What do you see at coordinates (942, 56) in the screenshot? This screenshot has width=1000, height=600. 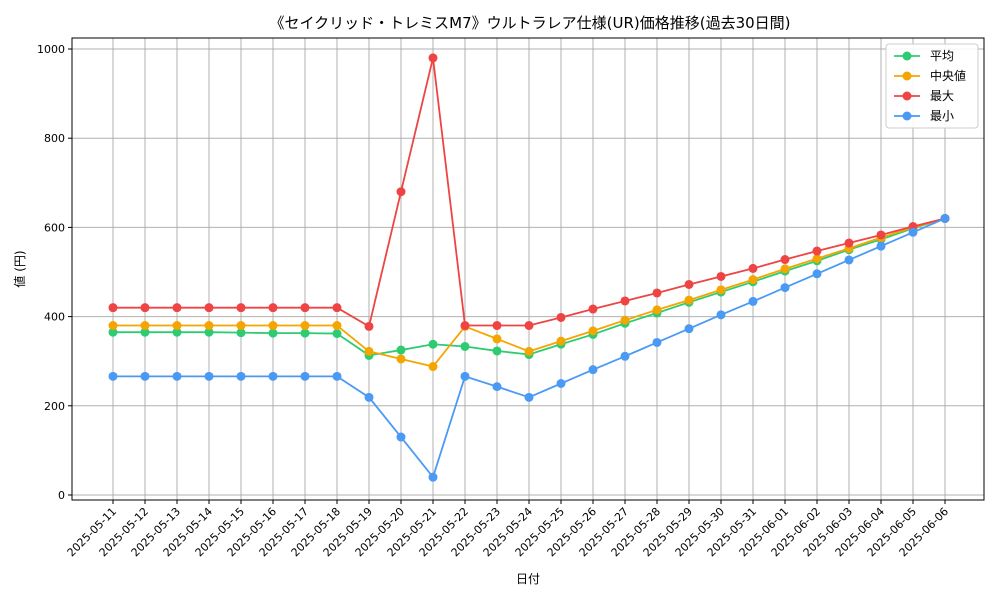 I see `legend-label: 平均` at bounding box center [942, 56].